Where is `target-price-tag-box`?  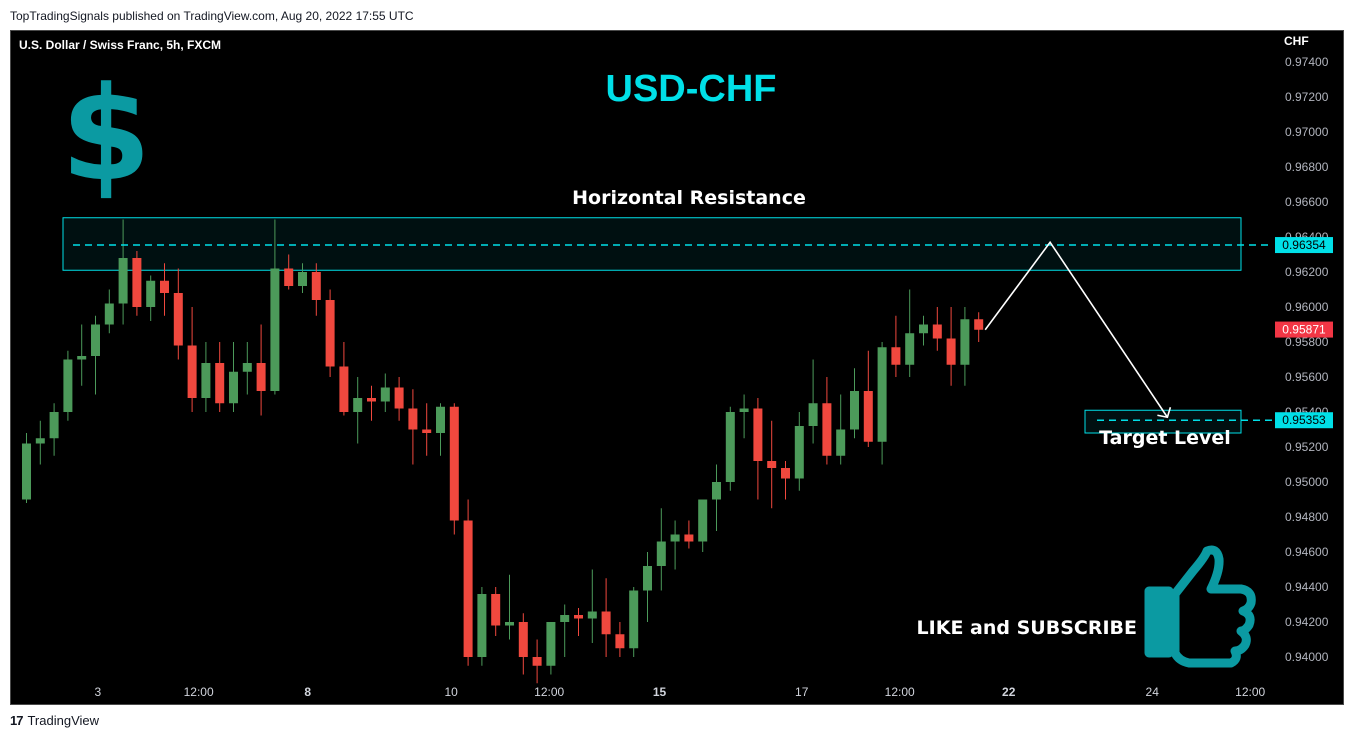
target-price-tag-box is located at coordinates (1304, 420).